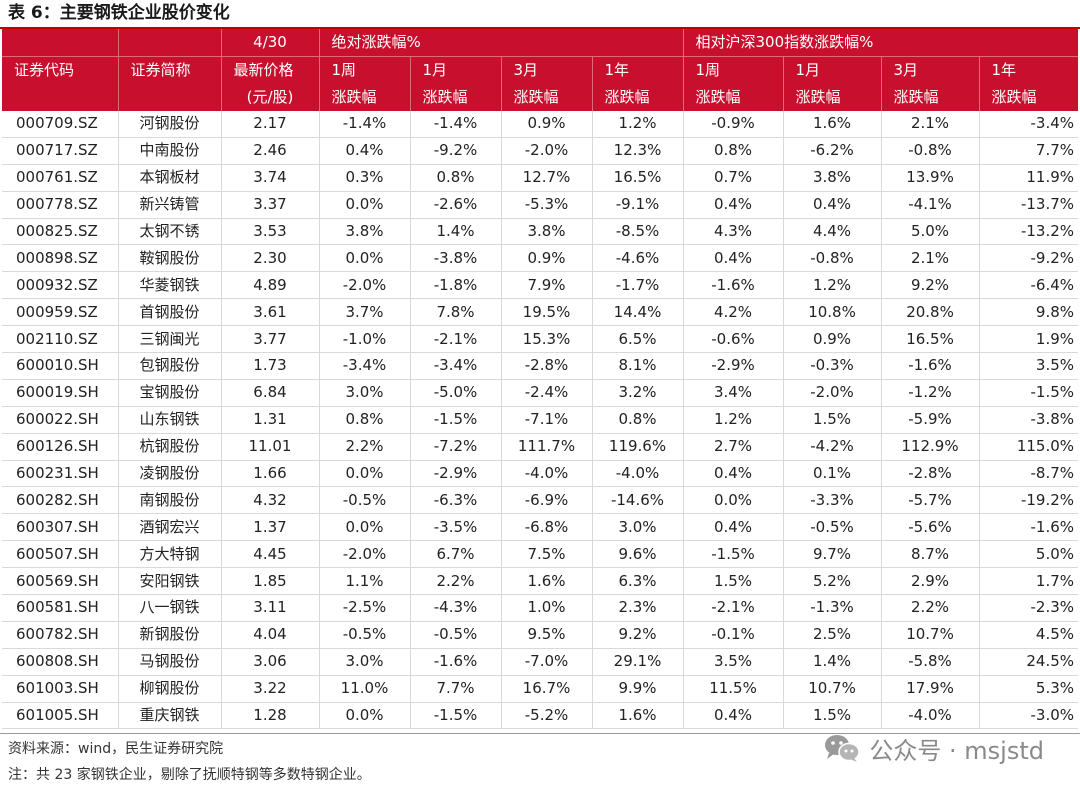 Image resolution: width=1080 pixels, height=788 pixels. Describe the element at coordinates (170, 258) in the screenshot. I see `cell-name: 鞍钢股份` at that location.